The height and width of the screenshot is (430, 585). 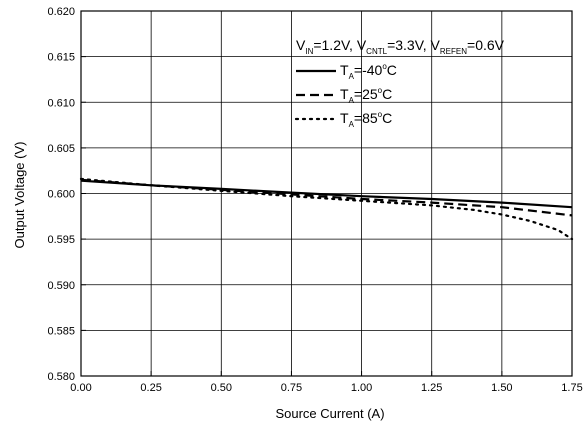 What do you see at coordinates (61, 12) in the screenshot?
I see `y-tick-label: 0.620` at bounding box center [61, 12].